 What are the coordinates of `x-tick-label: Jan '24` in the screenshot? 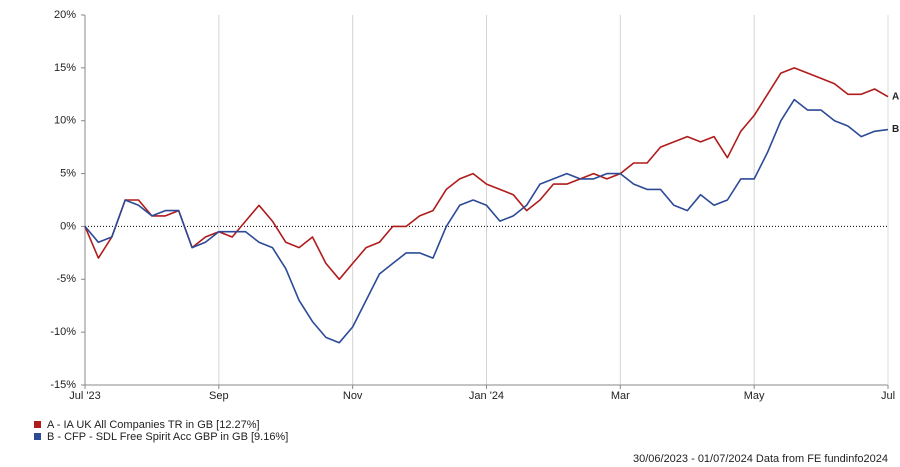 It's located at (486, 396).